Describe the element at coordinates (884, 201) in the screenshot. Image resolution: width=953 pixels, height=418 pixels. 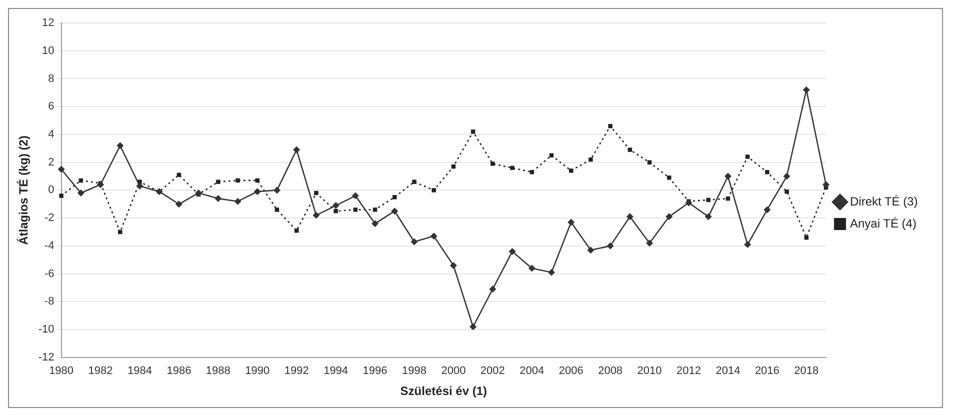
I see `legend-label: Direkt TÉ (3)` at that location.